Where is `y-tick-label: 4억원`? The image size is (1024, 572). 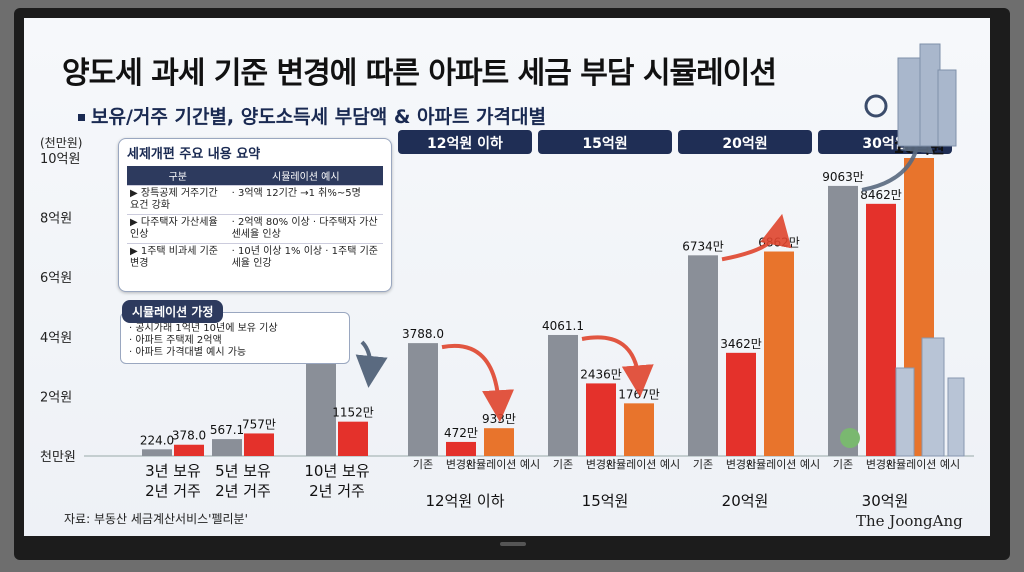 y-tick-label: 4억원 is located at coordinates (56, 338).